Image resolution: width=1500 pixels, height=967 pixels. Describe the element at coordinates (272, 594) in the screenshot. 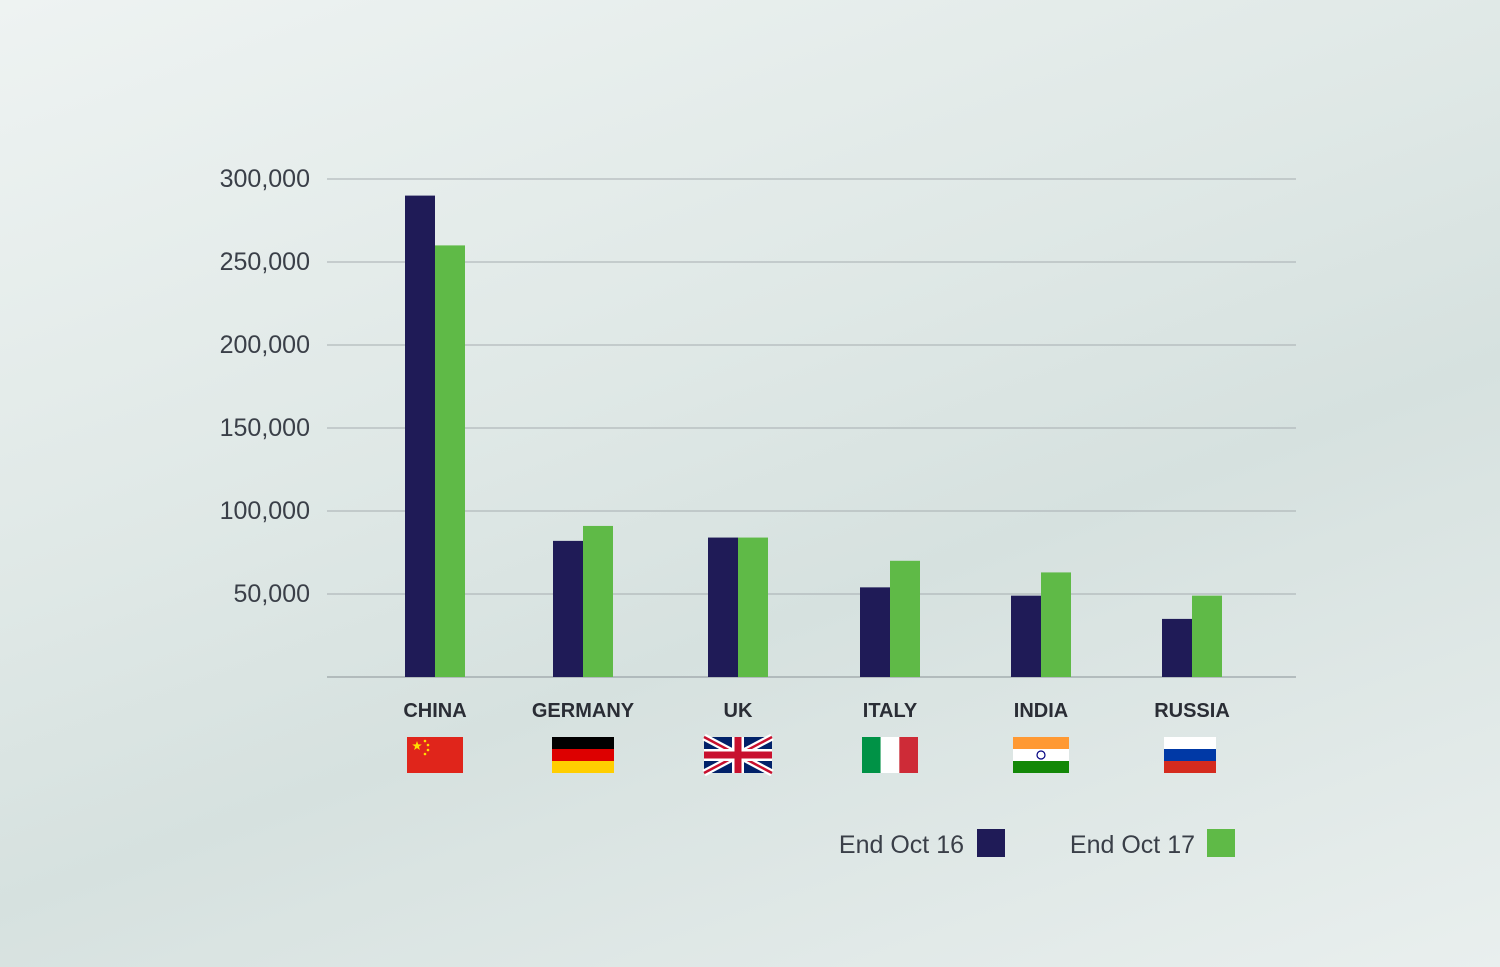

I see `y-tick-label: 50,000` at that location.